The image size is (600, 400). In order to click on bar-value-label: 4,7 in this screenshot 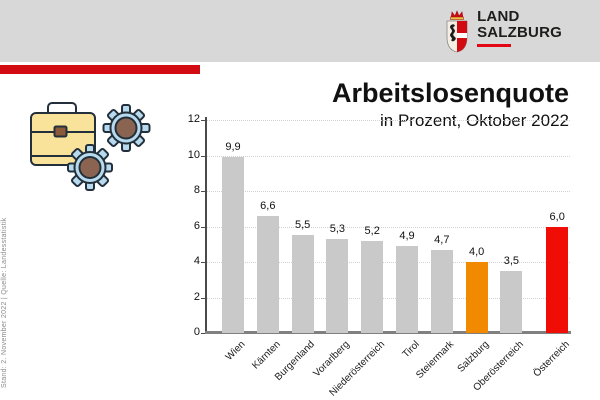, I will do `click(442, 239)`.